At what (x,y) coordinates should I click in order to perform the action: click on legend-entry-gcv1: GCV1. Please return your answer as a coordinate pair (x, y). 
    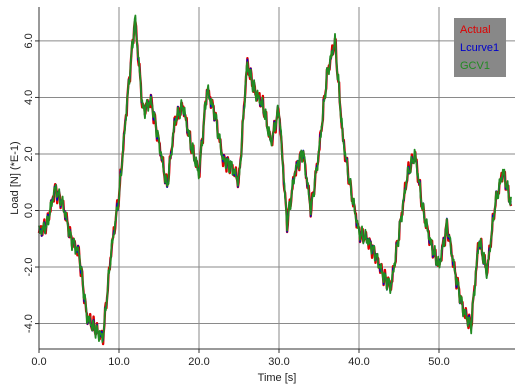
    Looking at the image, I should click on (475, 66).